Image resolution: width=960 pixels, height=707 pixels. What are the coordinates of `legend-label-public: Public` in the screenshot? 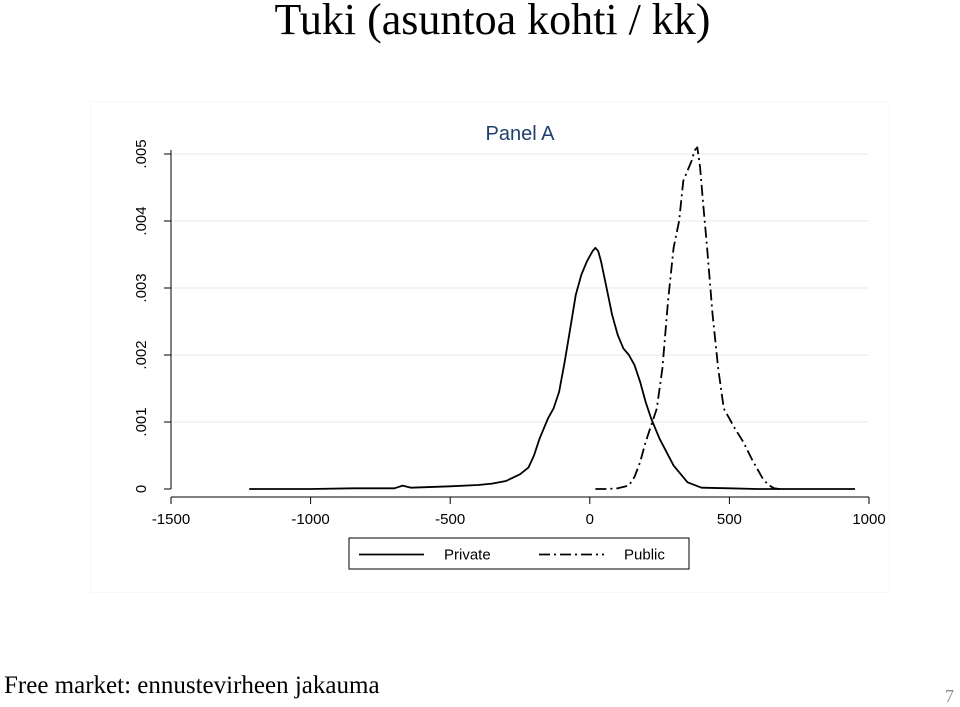 It's located at (644, 555).